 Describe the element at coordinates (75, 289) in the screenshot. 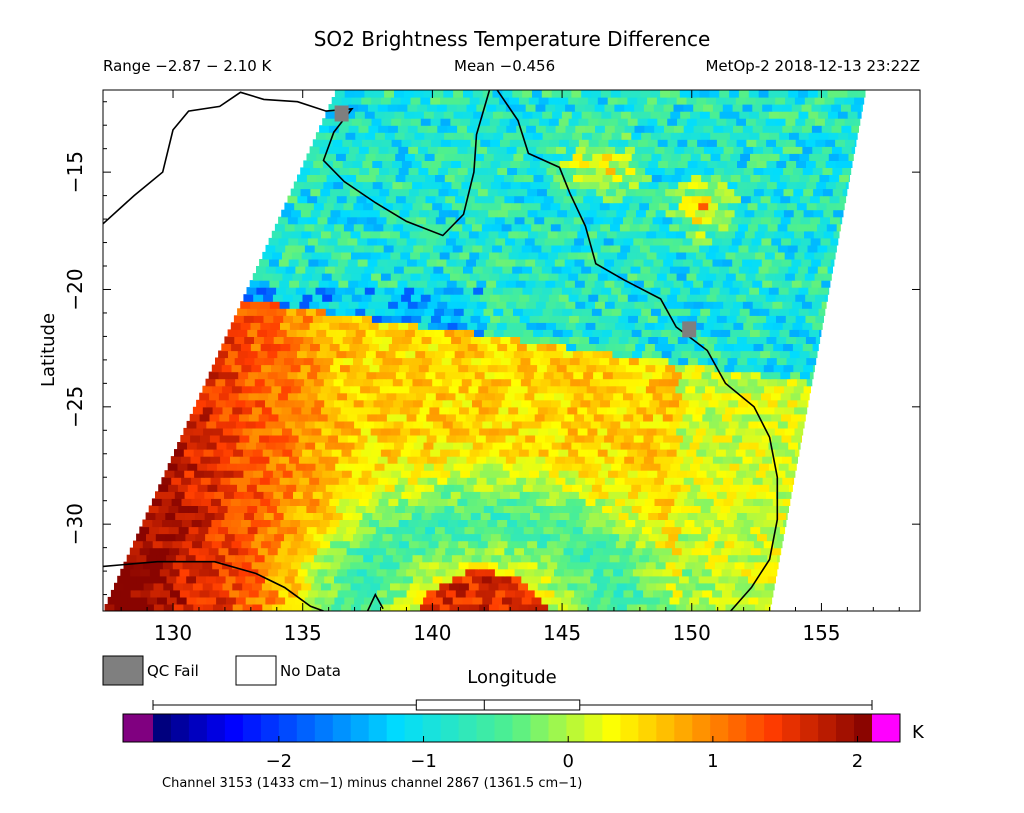

I see `y-tick-label: −20` at that location.